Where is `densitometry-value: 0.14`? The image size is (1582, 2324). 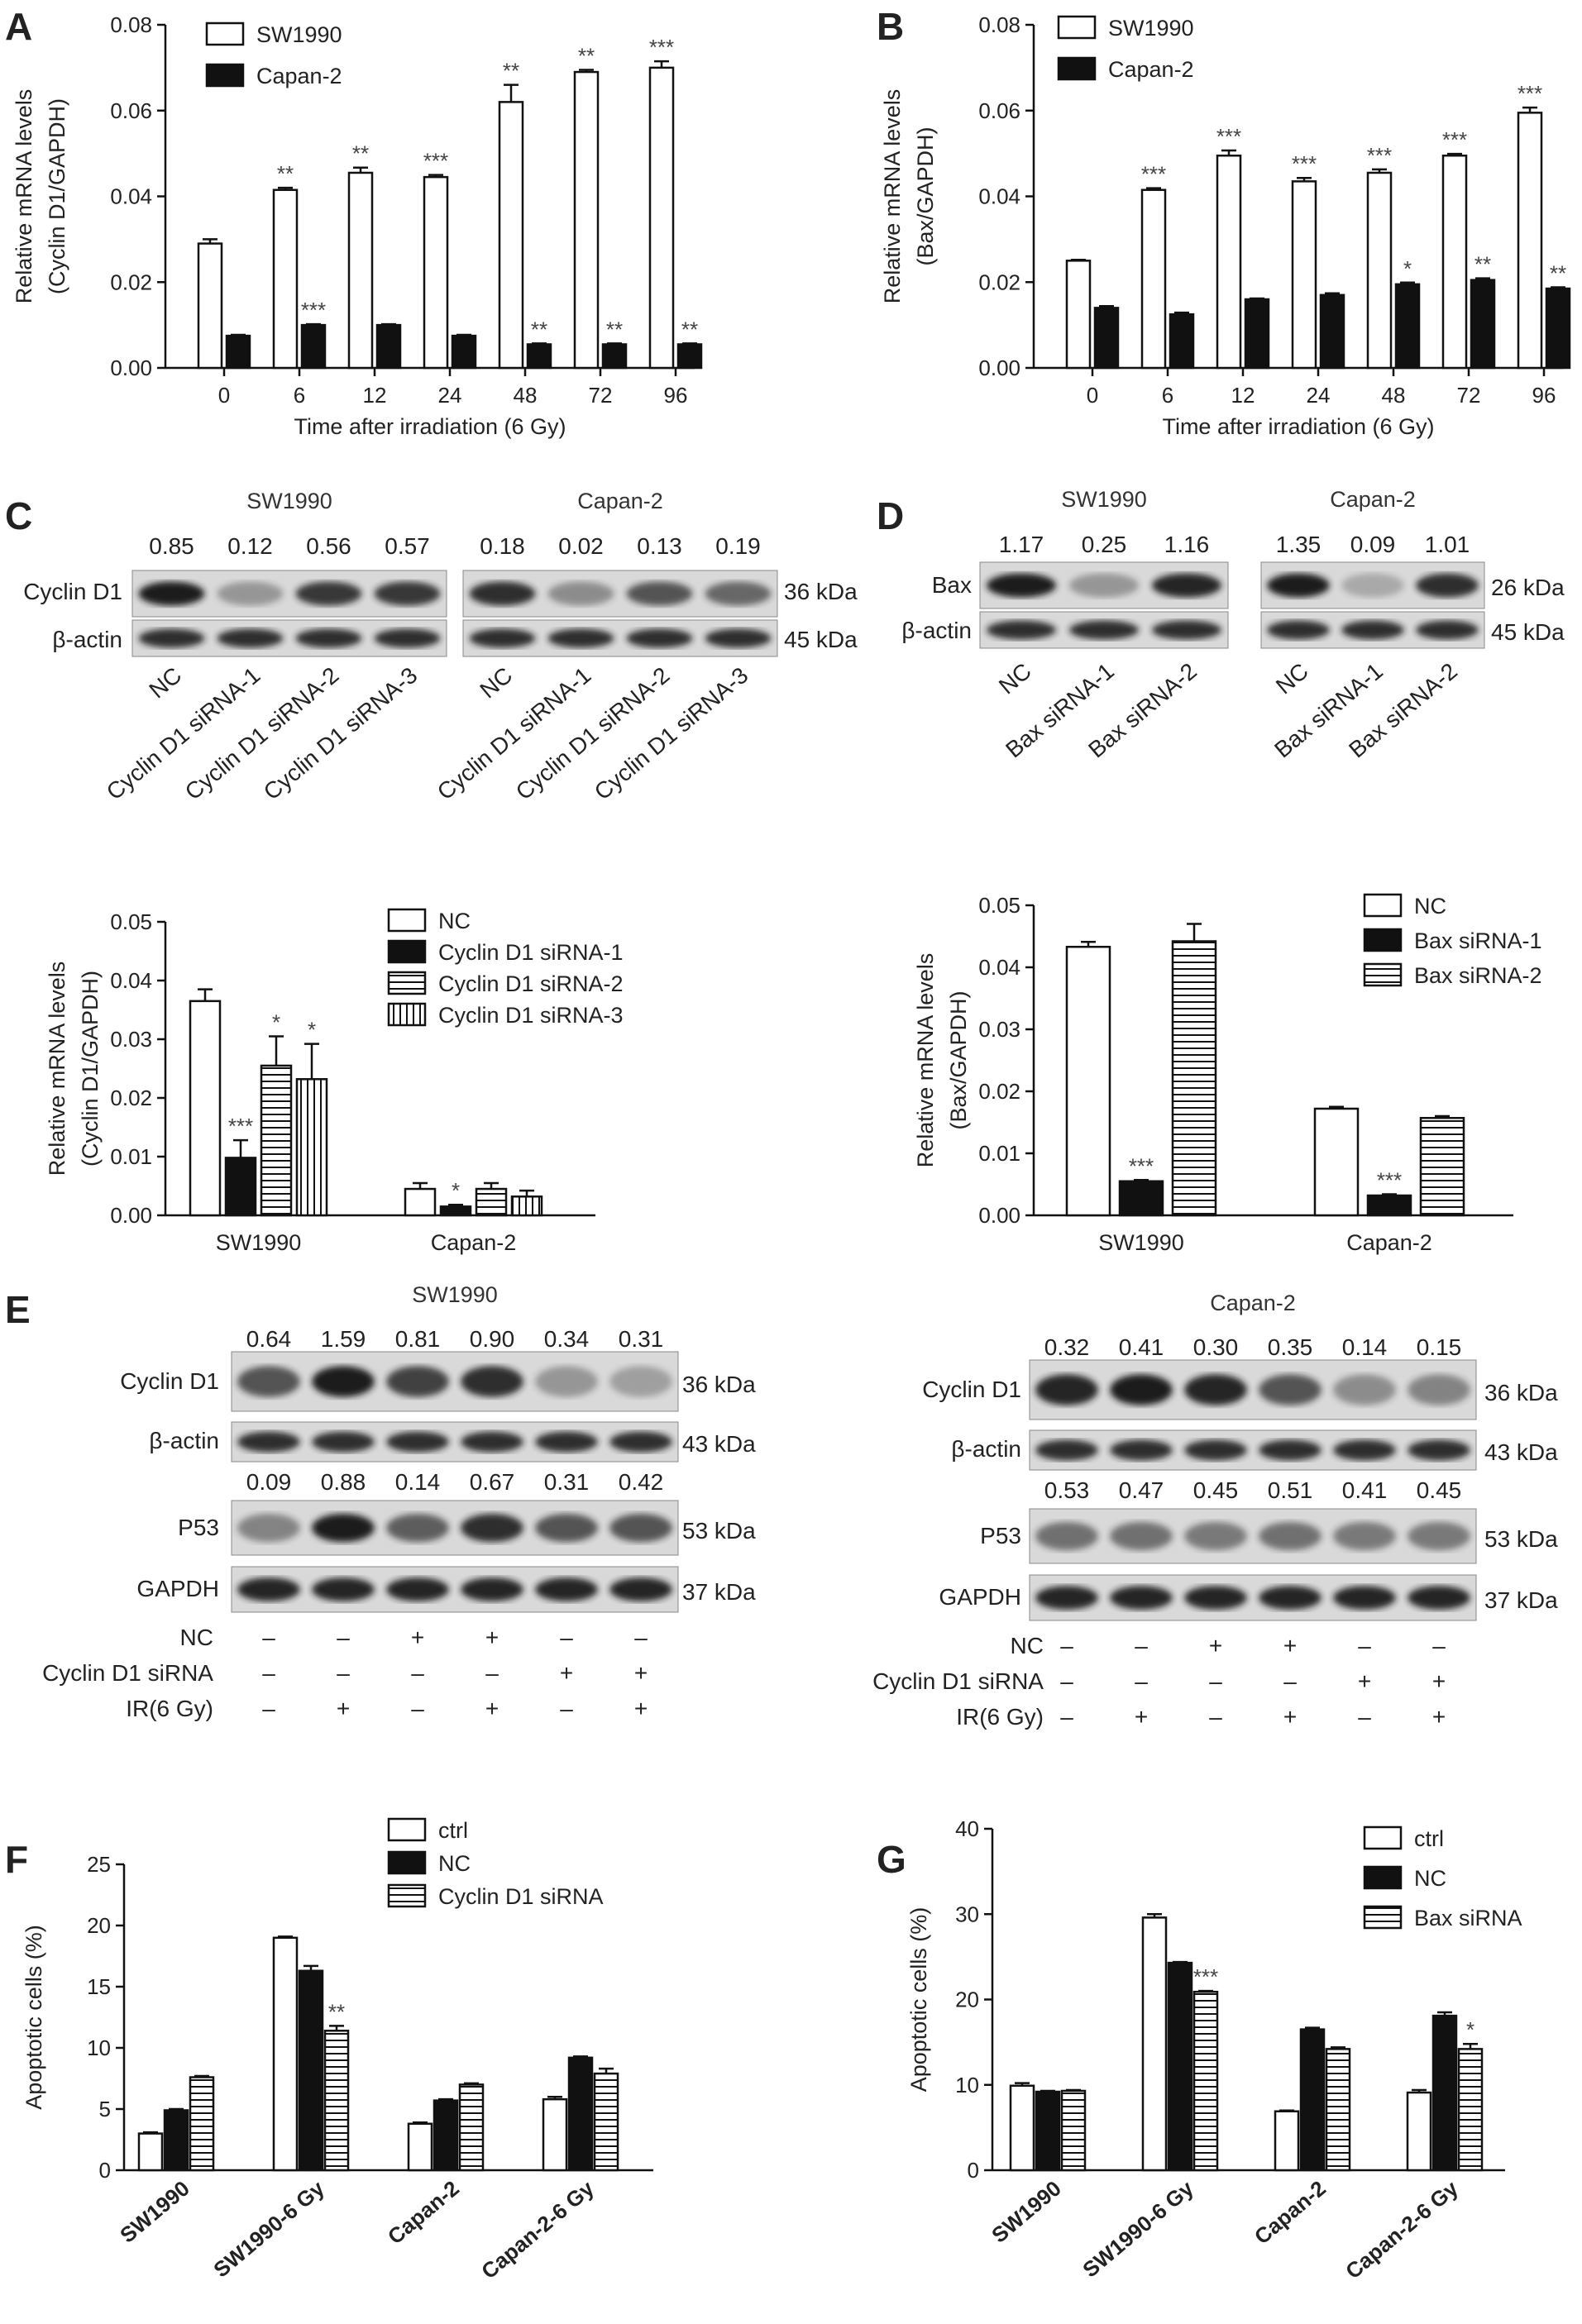
densitometry-value: 0.14 is located at coordinates (418, 1482).